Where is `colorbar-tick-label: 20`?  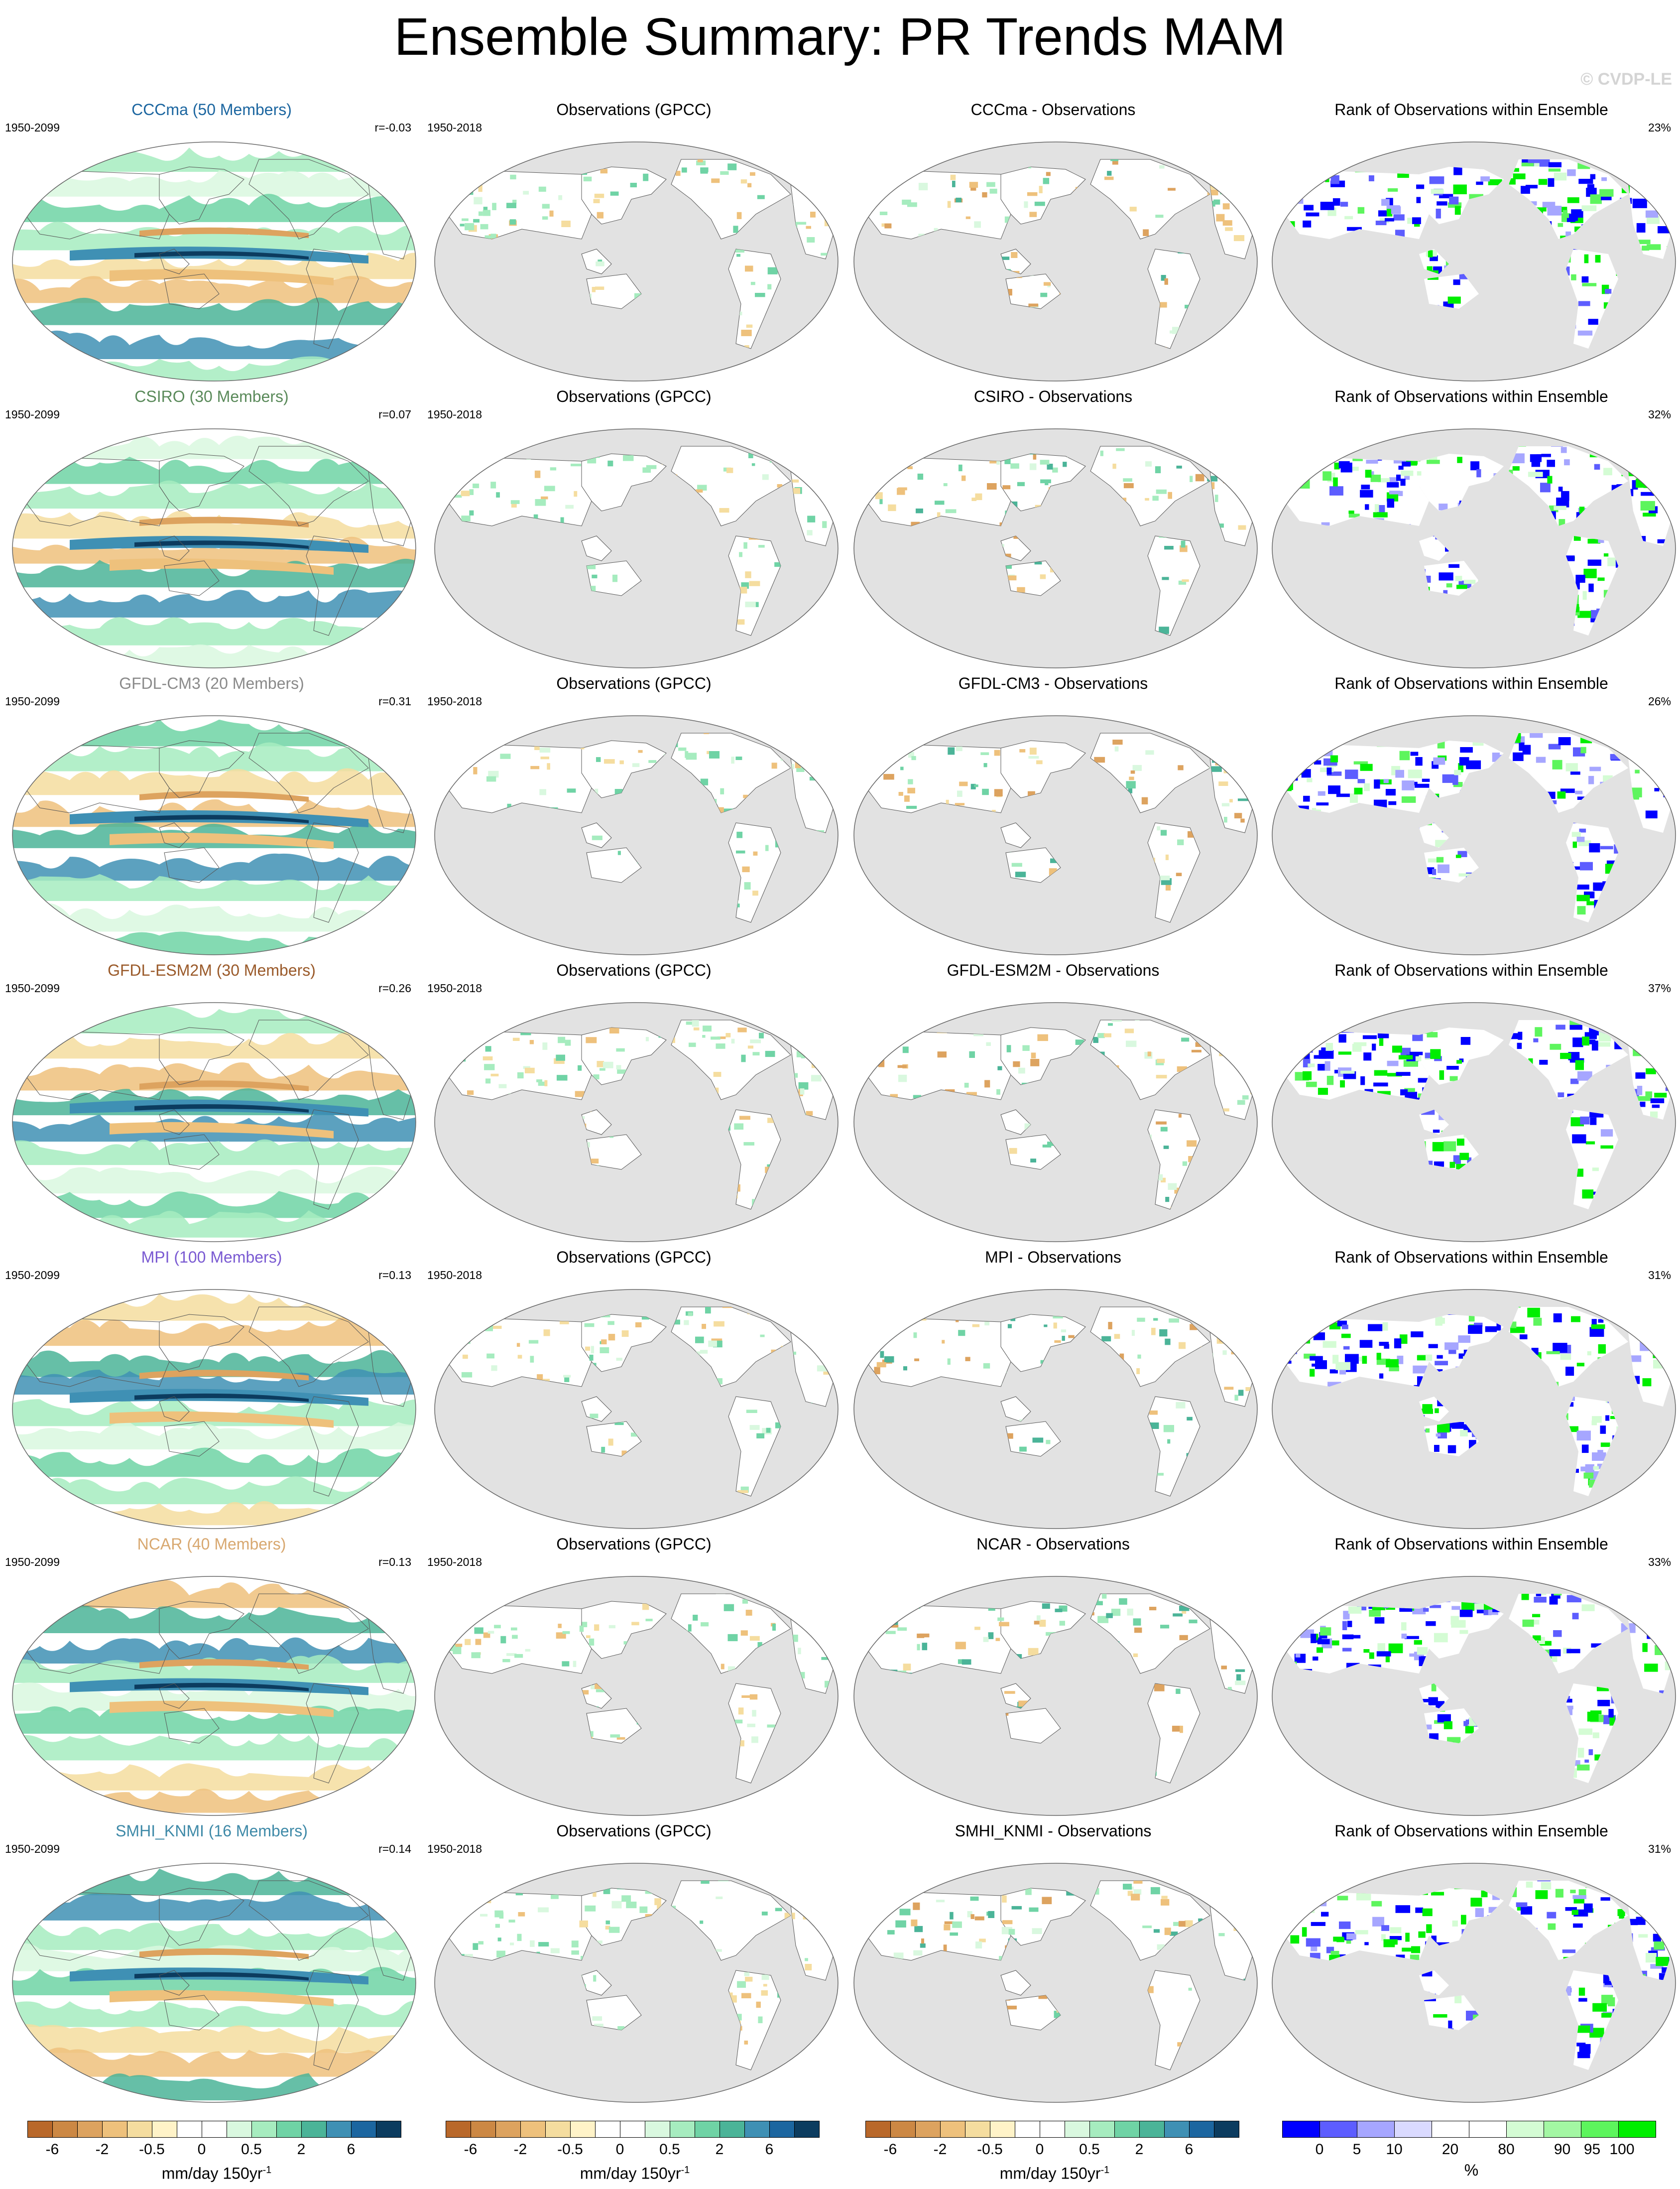 colorbar-tick-label: 20 is located at coordinates (1450, 2150).